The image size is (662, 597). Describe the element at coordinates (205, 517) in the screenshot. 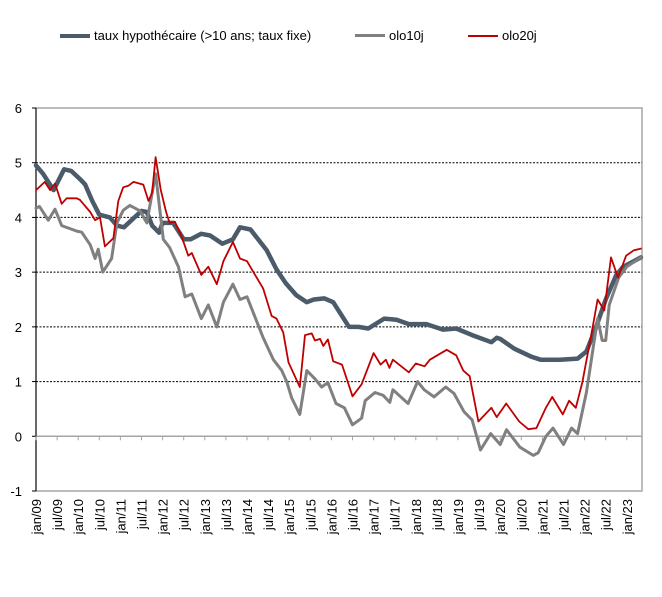

I see `x-tick-label: jan/13` at that location.